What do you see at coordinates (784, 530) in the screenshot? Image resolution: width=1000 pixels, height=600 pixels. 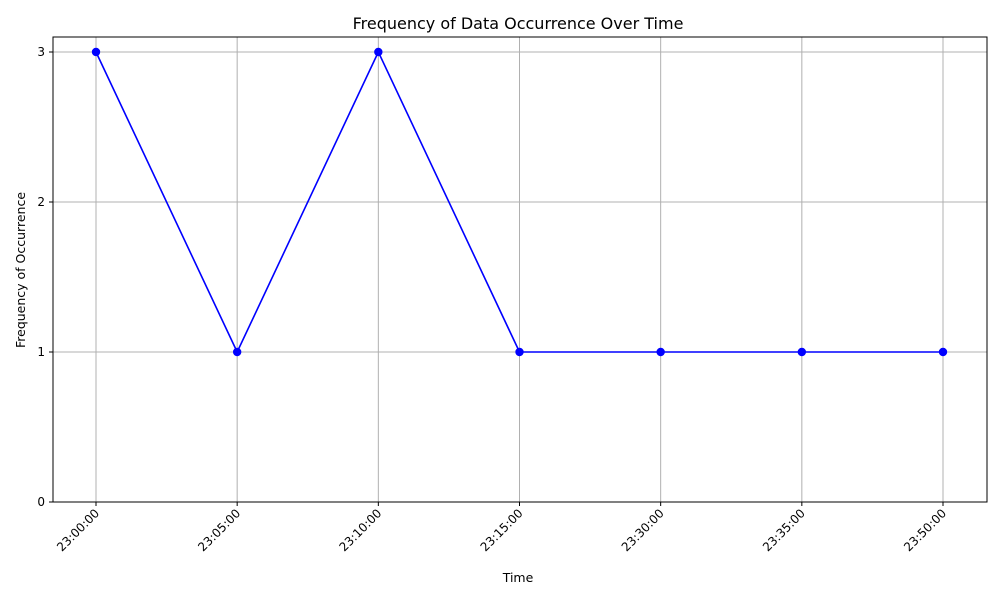 I see `x-tick-label: 23:35:00` at bounding box center [784, 530].